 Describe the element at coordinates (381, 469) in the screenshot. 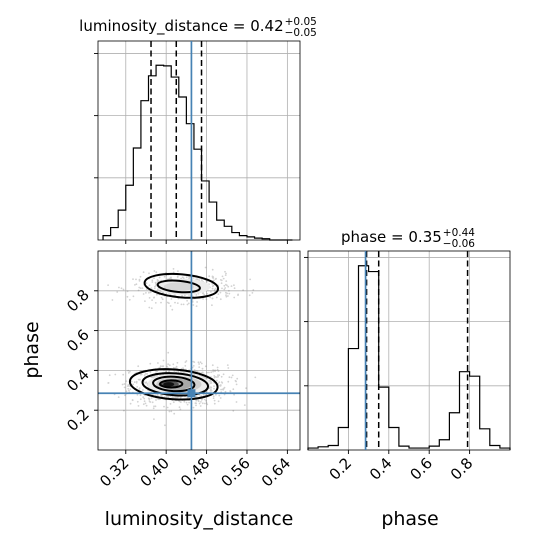

I see `phase-hist-xtick-label-1: 0.4` at that location.